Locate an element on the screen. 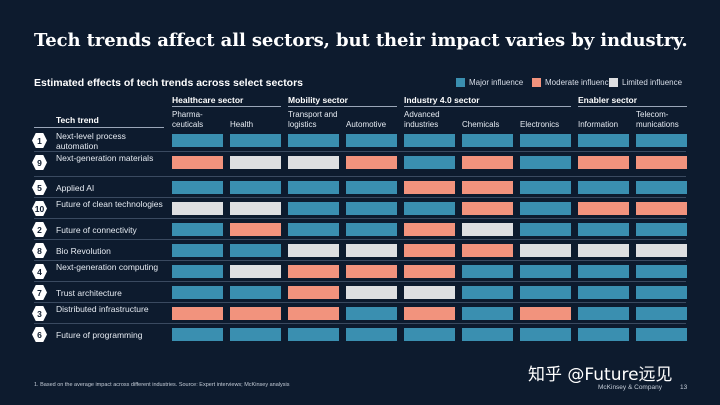 Image resolution: width=720 pixels, height=405 pixels. legend-item-limited: Limited influence is located at coordinates (645, 82).